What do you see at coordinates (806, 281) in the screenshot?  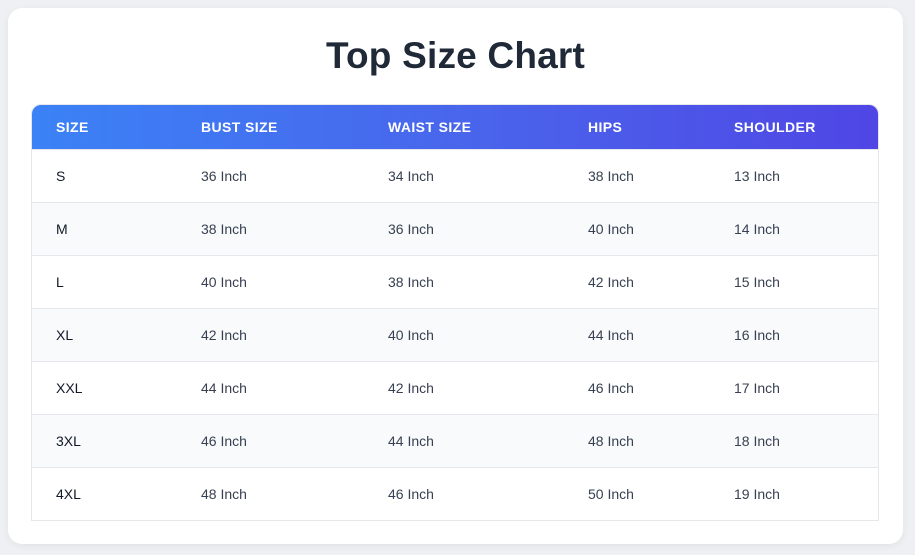 I see `shoulder-cell: 15 Inch` at bounding box center [806, 281].